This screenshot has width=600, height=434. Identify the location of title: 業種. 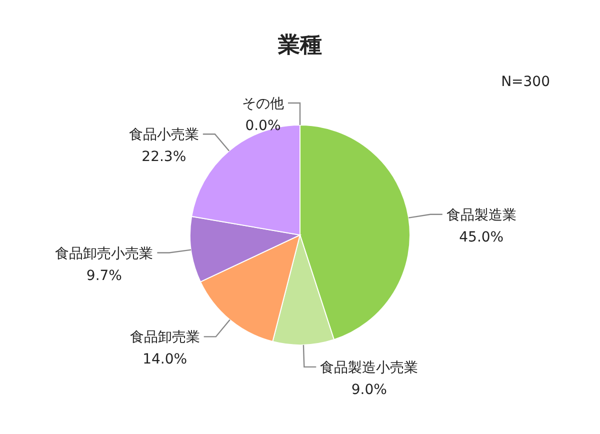
(300, 45).